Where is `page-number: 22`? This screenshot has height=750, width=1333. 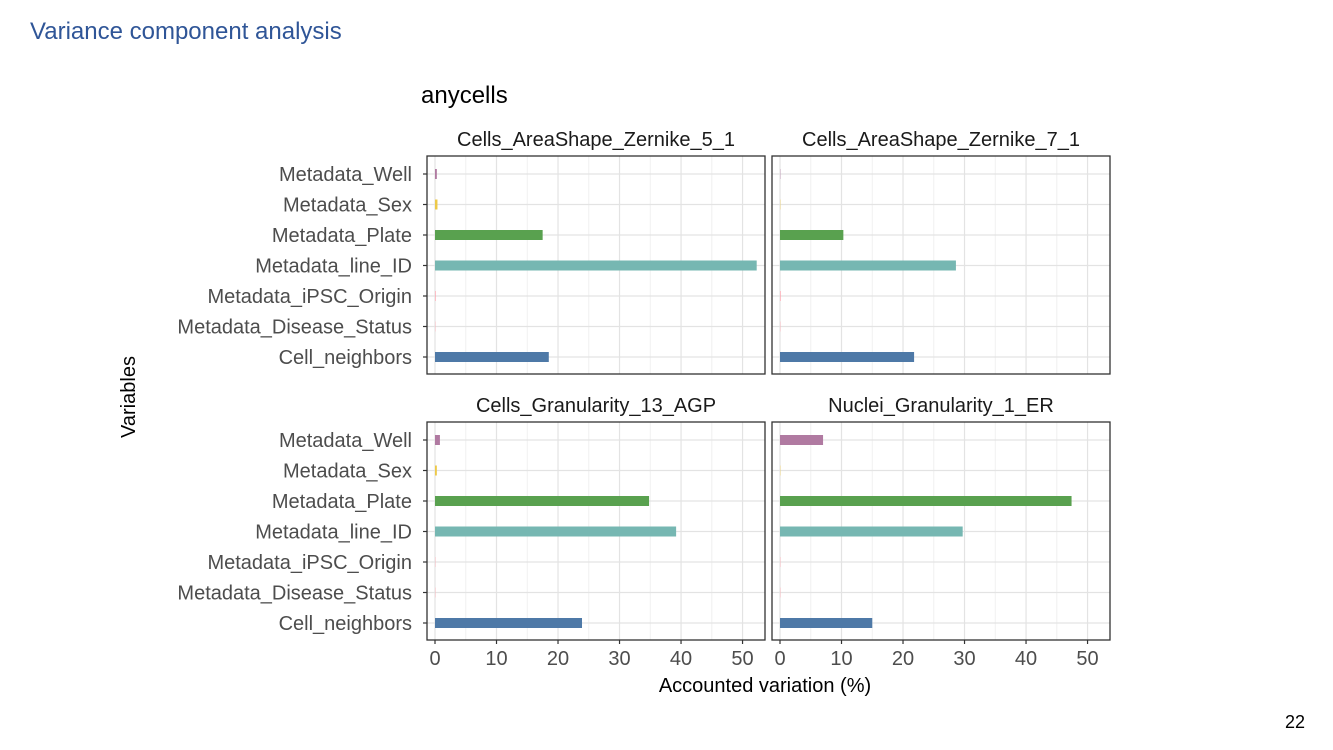
page-number: 22 is located at coordinates (1294, 722).